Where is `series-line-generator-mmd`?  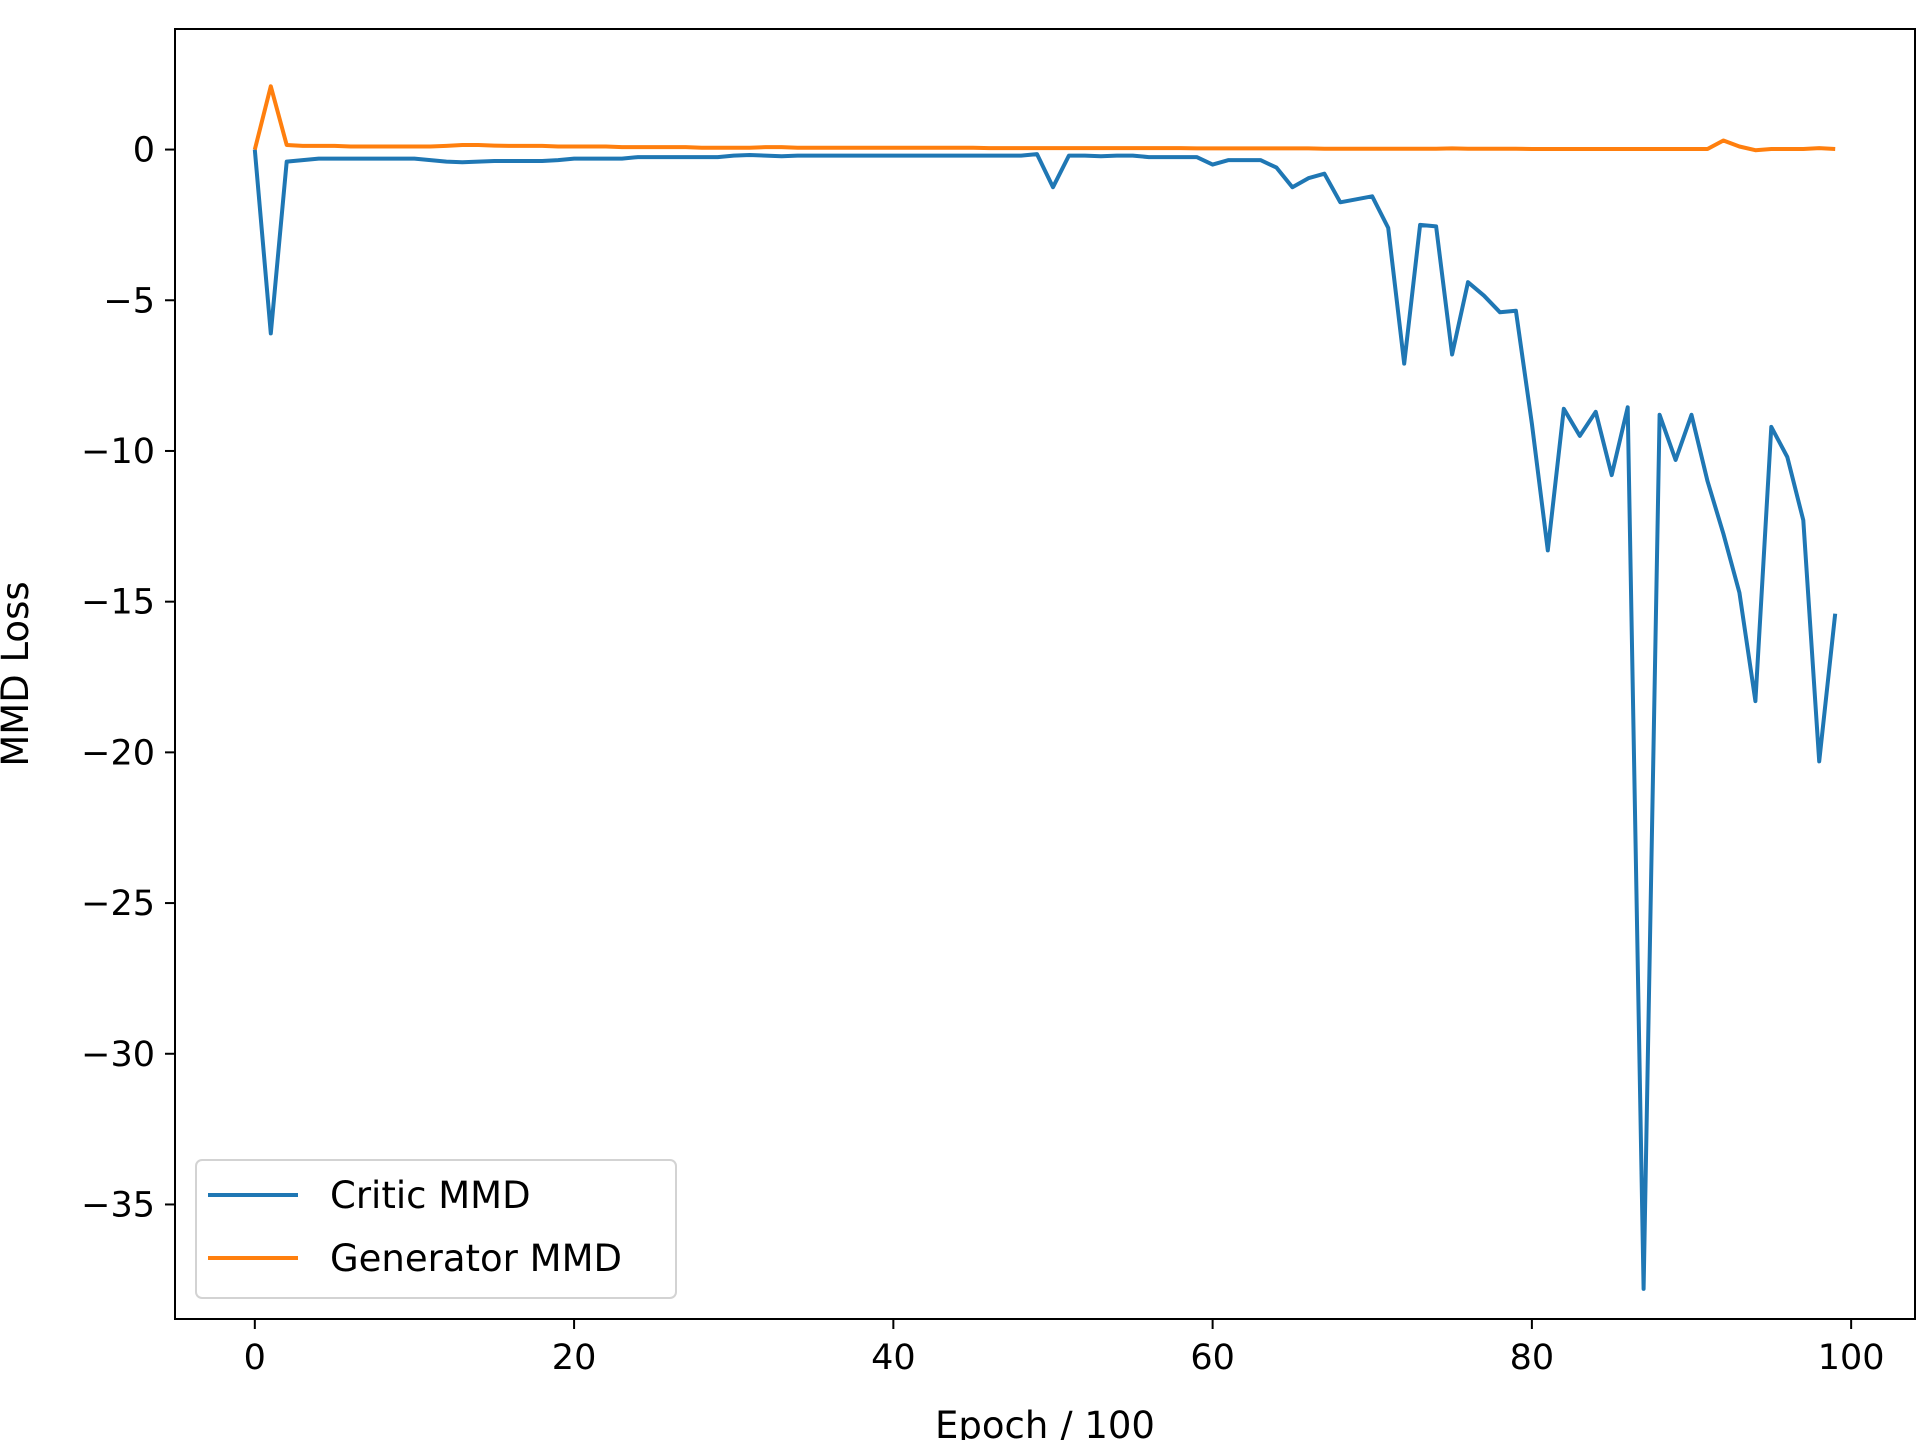
series-line-generator-mmd is located at coordinates (1044, 118).